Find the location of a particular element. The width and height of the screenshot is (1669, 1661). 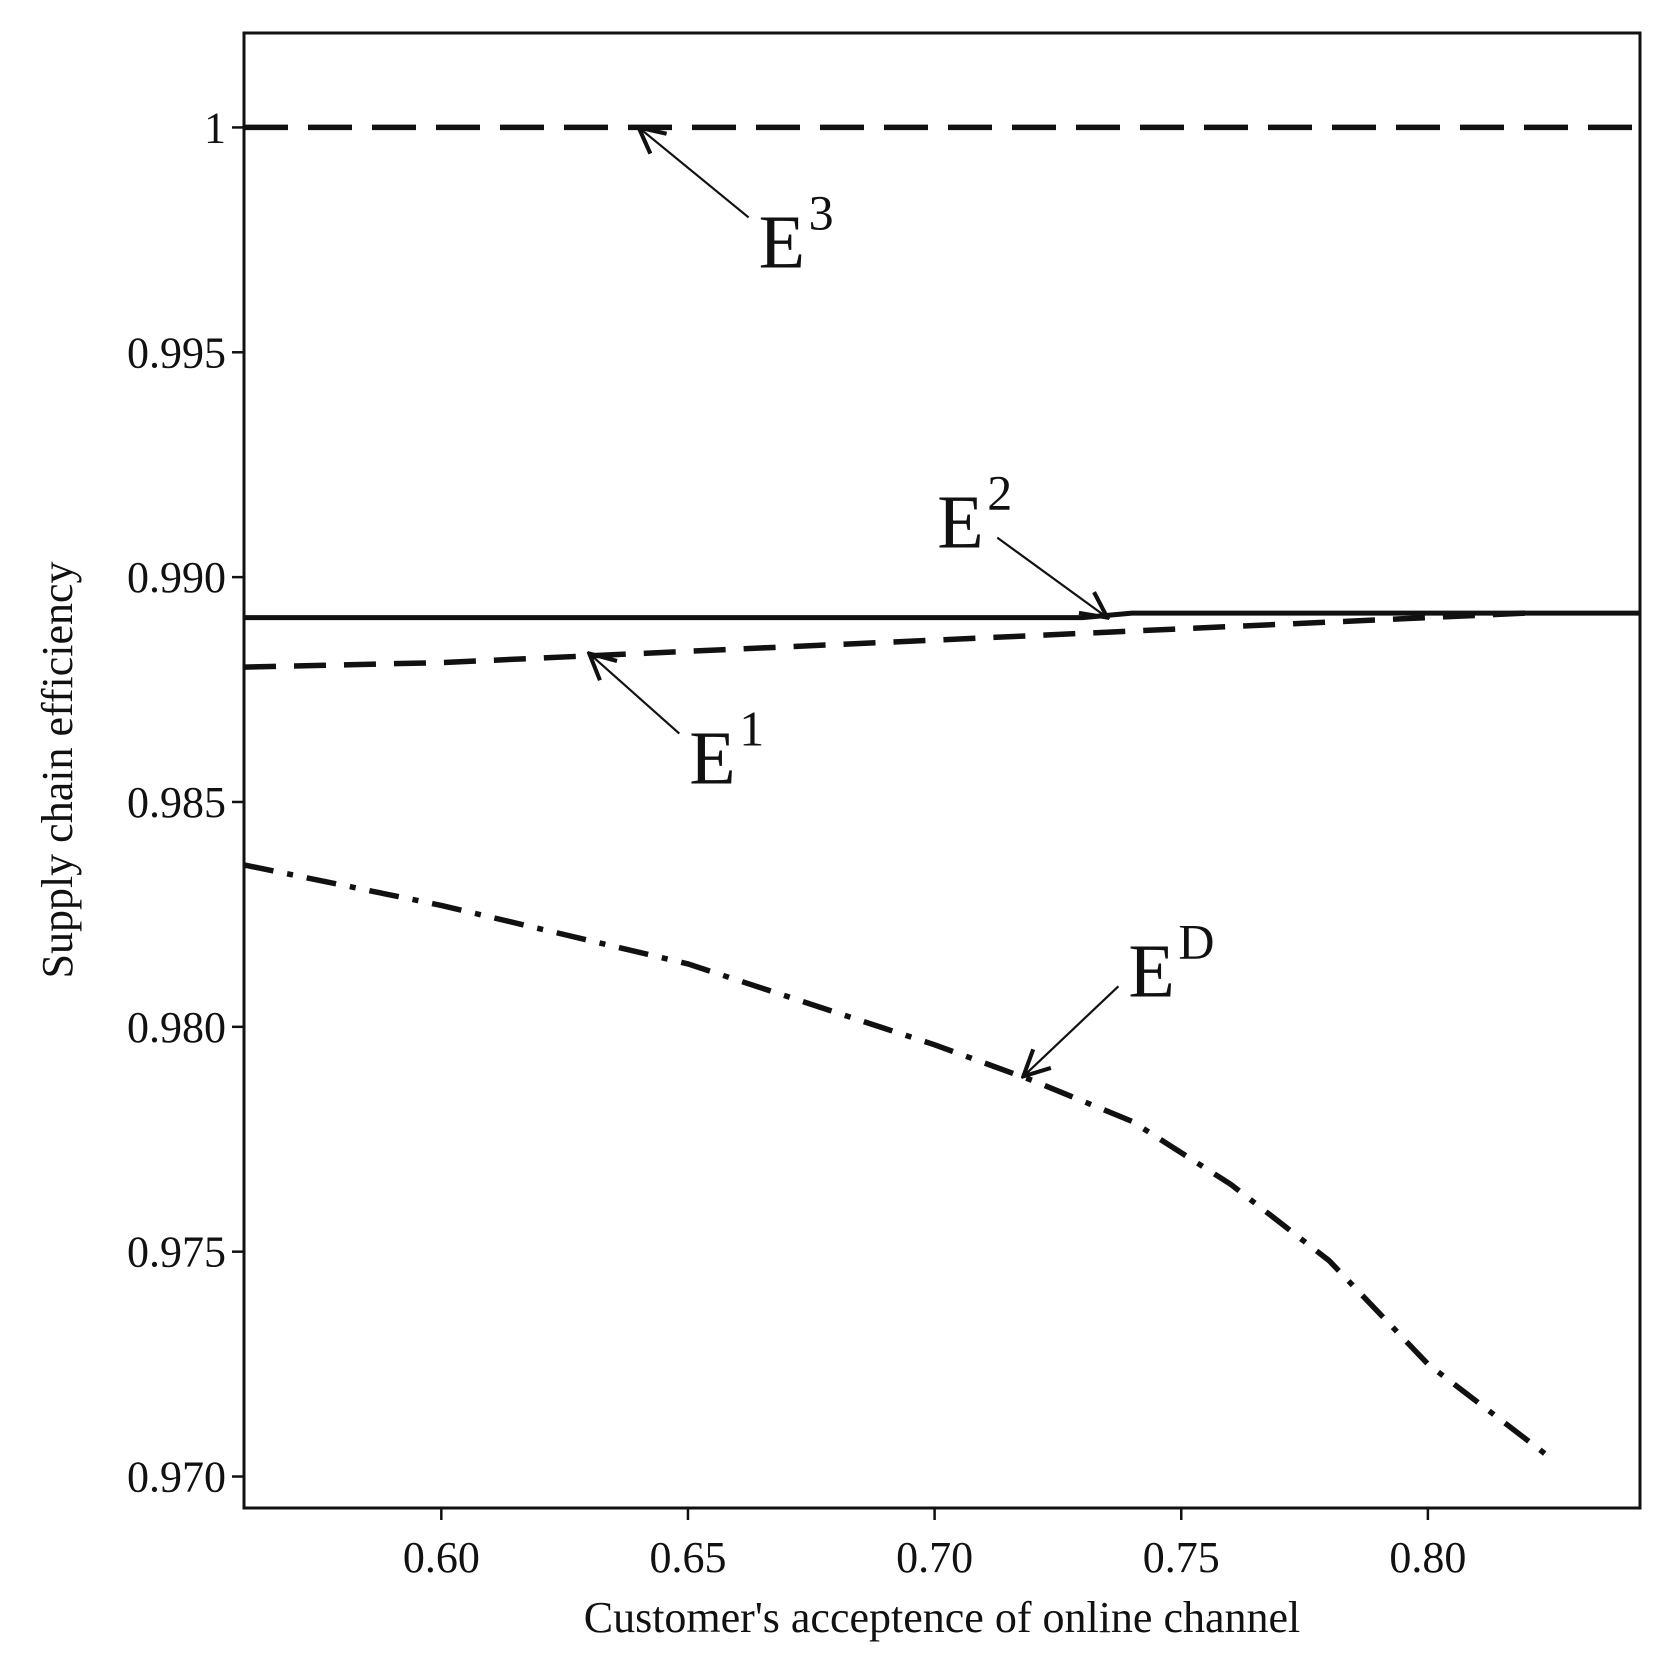

y-tick-label: 0.985 is located at coordinates (176, 802).